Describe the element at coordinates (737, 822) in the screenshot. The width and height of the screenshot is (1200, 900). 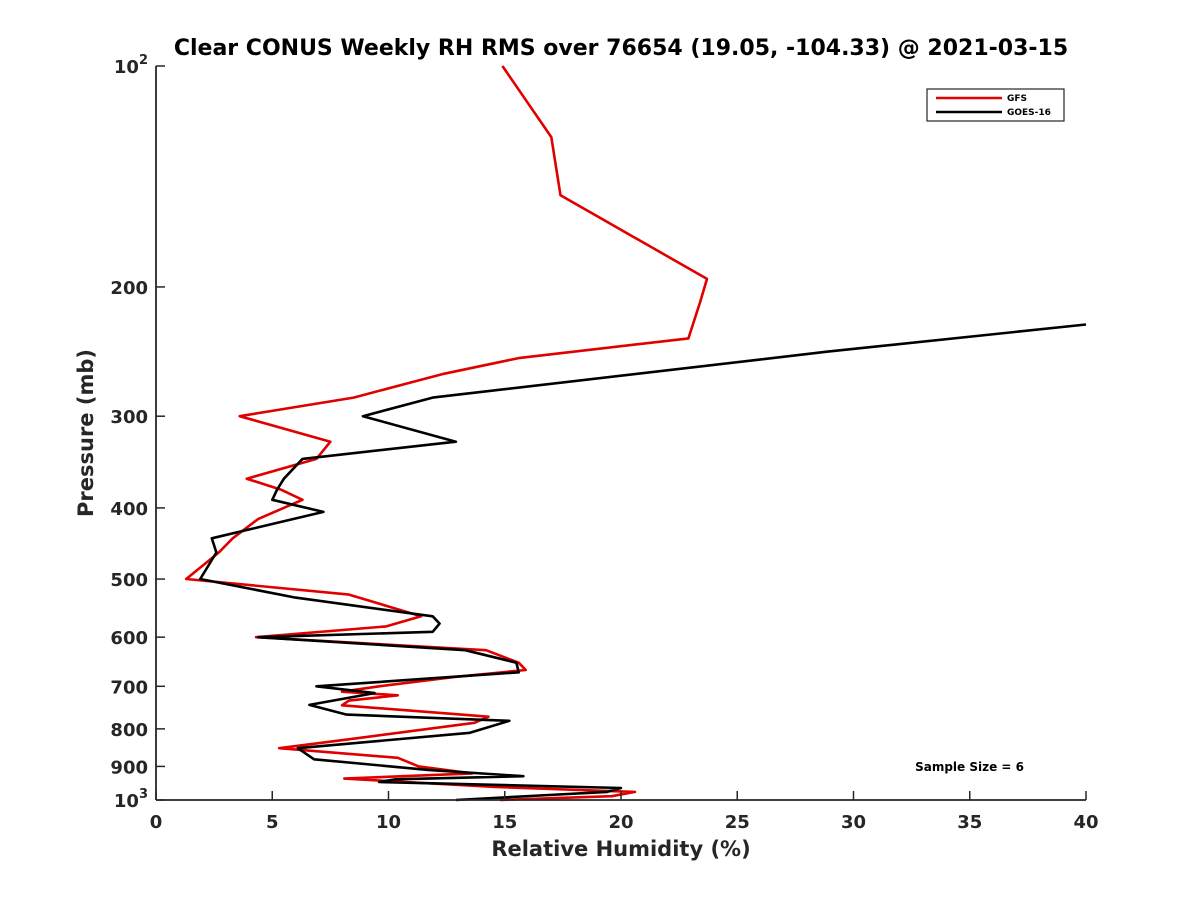
I see `x-tick-label: 25` at that location.